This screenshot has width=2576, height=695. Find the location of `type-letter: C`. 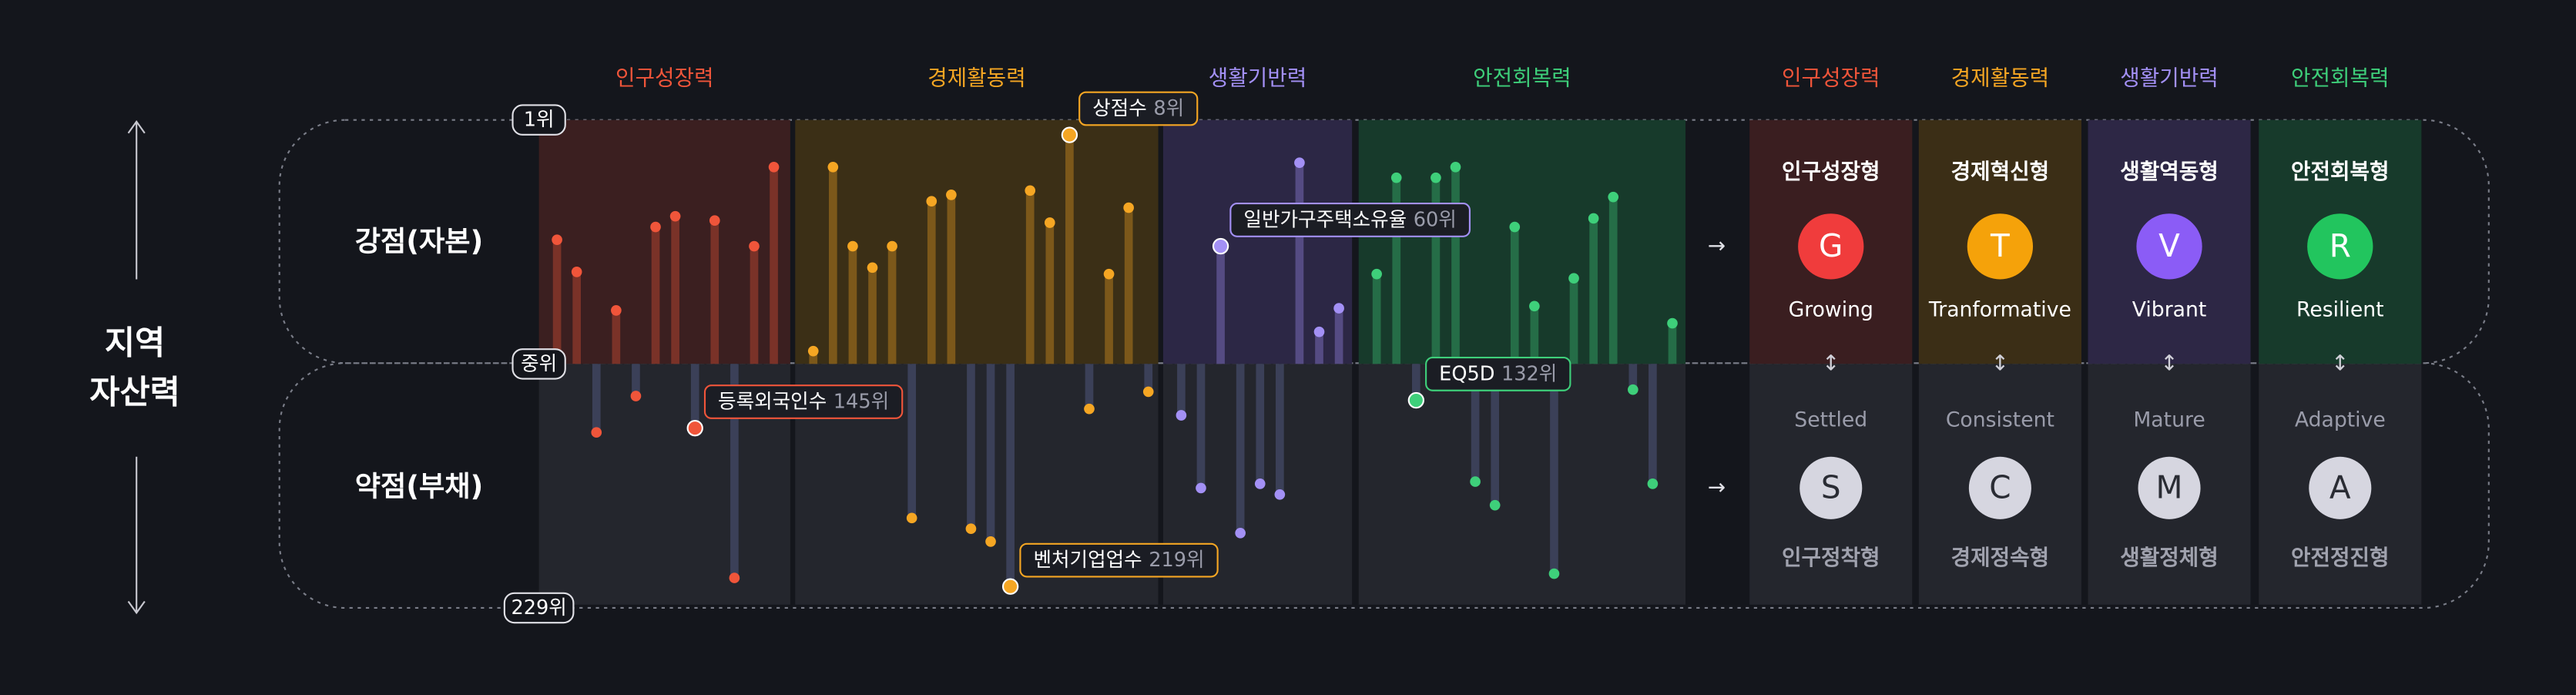

type-letter: C is located at coordinates (2000, 486).